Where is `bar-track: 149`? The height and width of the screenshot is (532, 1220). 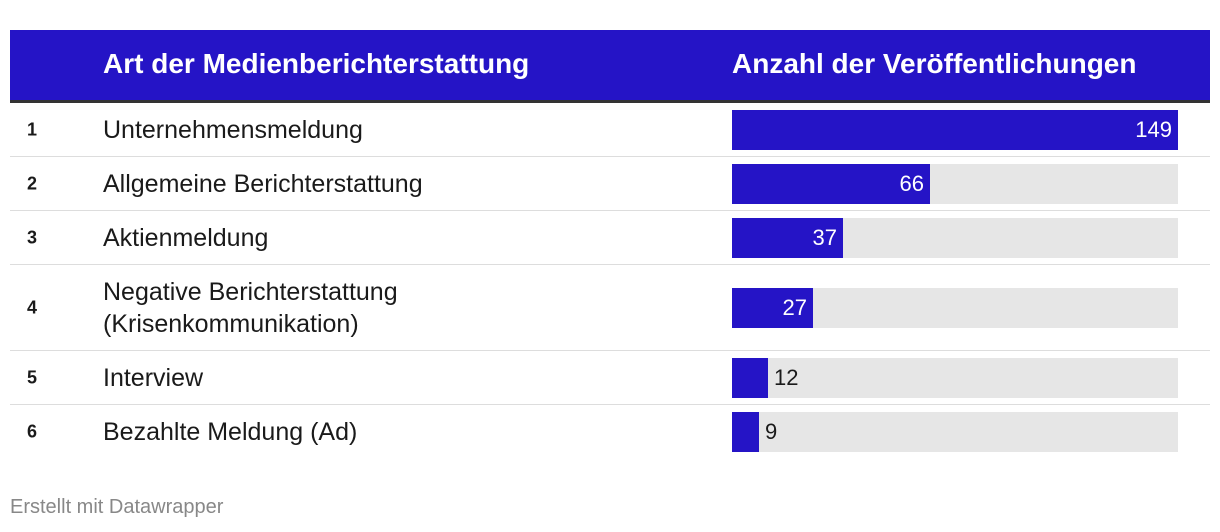
bar-track: 149 is located at coordinates (955, 129).